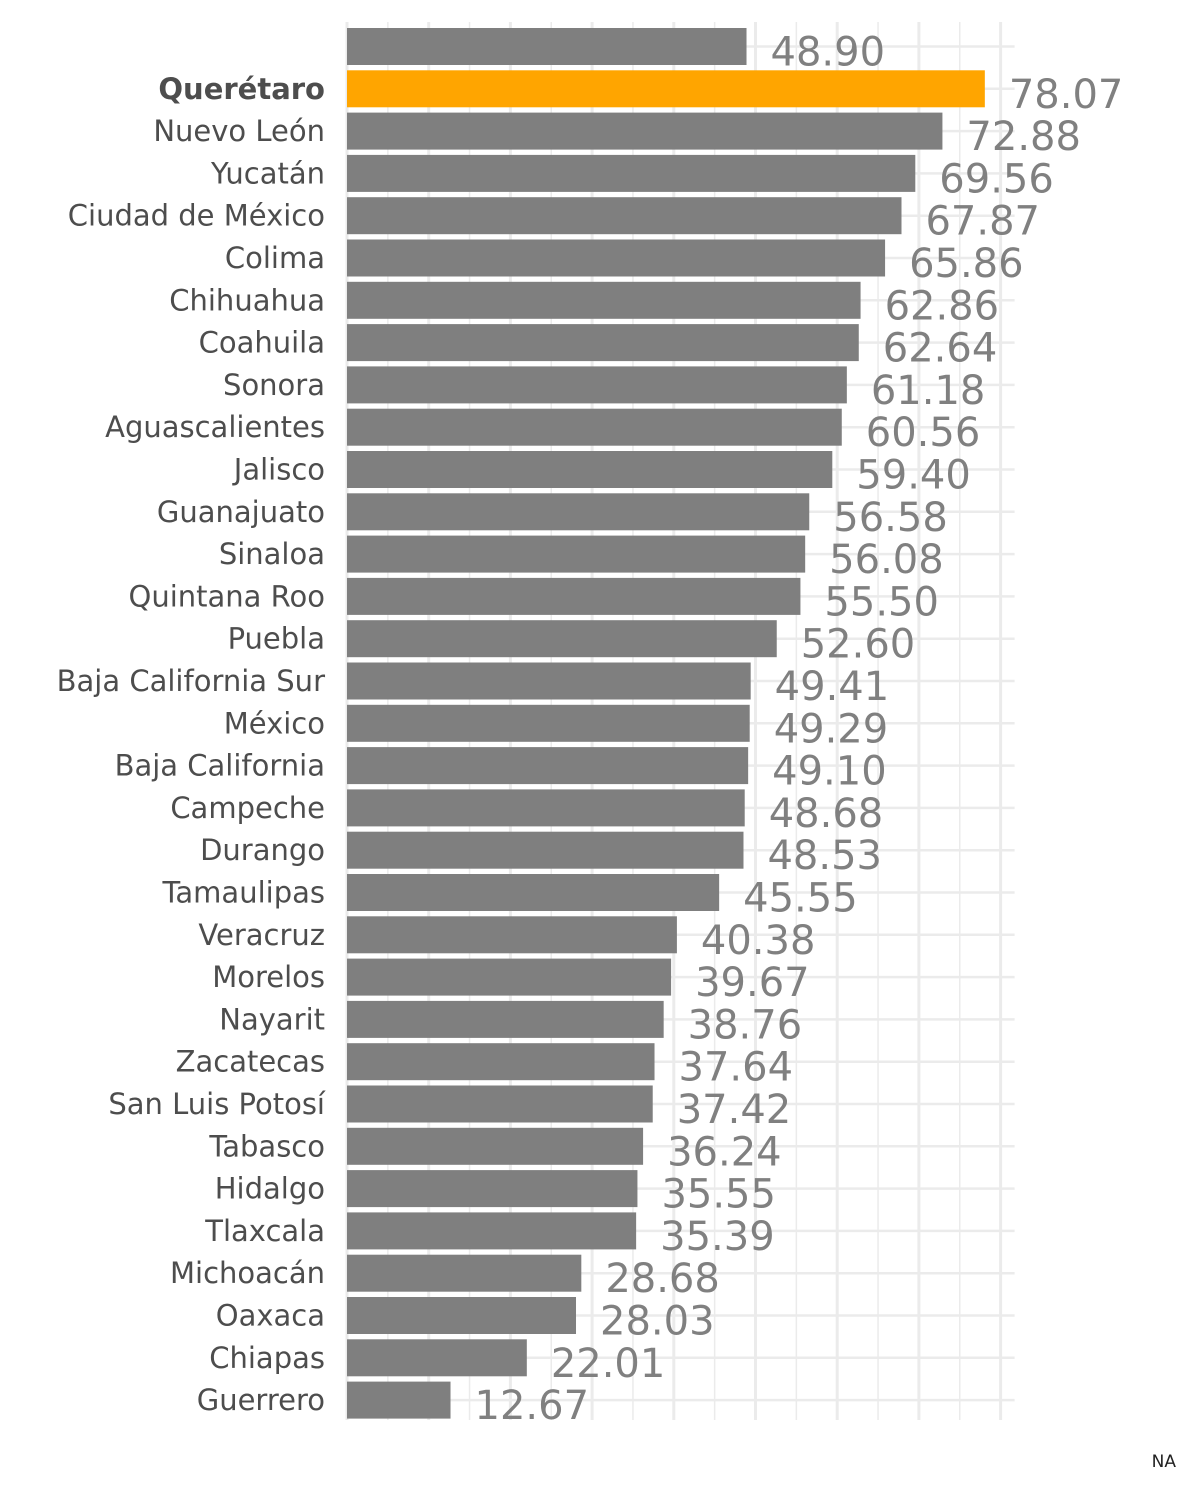 This screenshot has height=1500, width=1200. I want to click on value-label: 48.53, so click(824, 856).